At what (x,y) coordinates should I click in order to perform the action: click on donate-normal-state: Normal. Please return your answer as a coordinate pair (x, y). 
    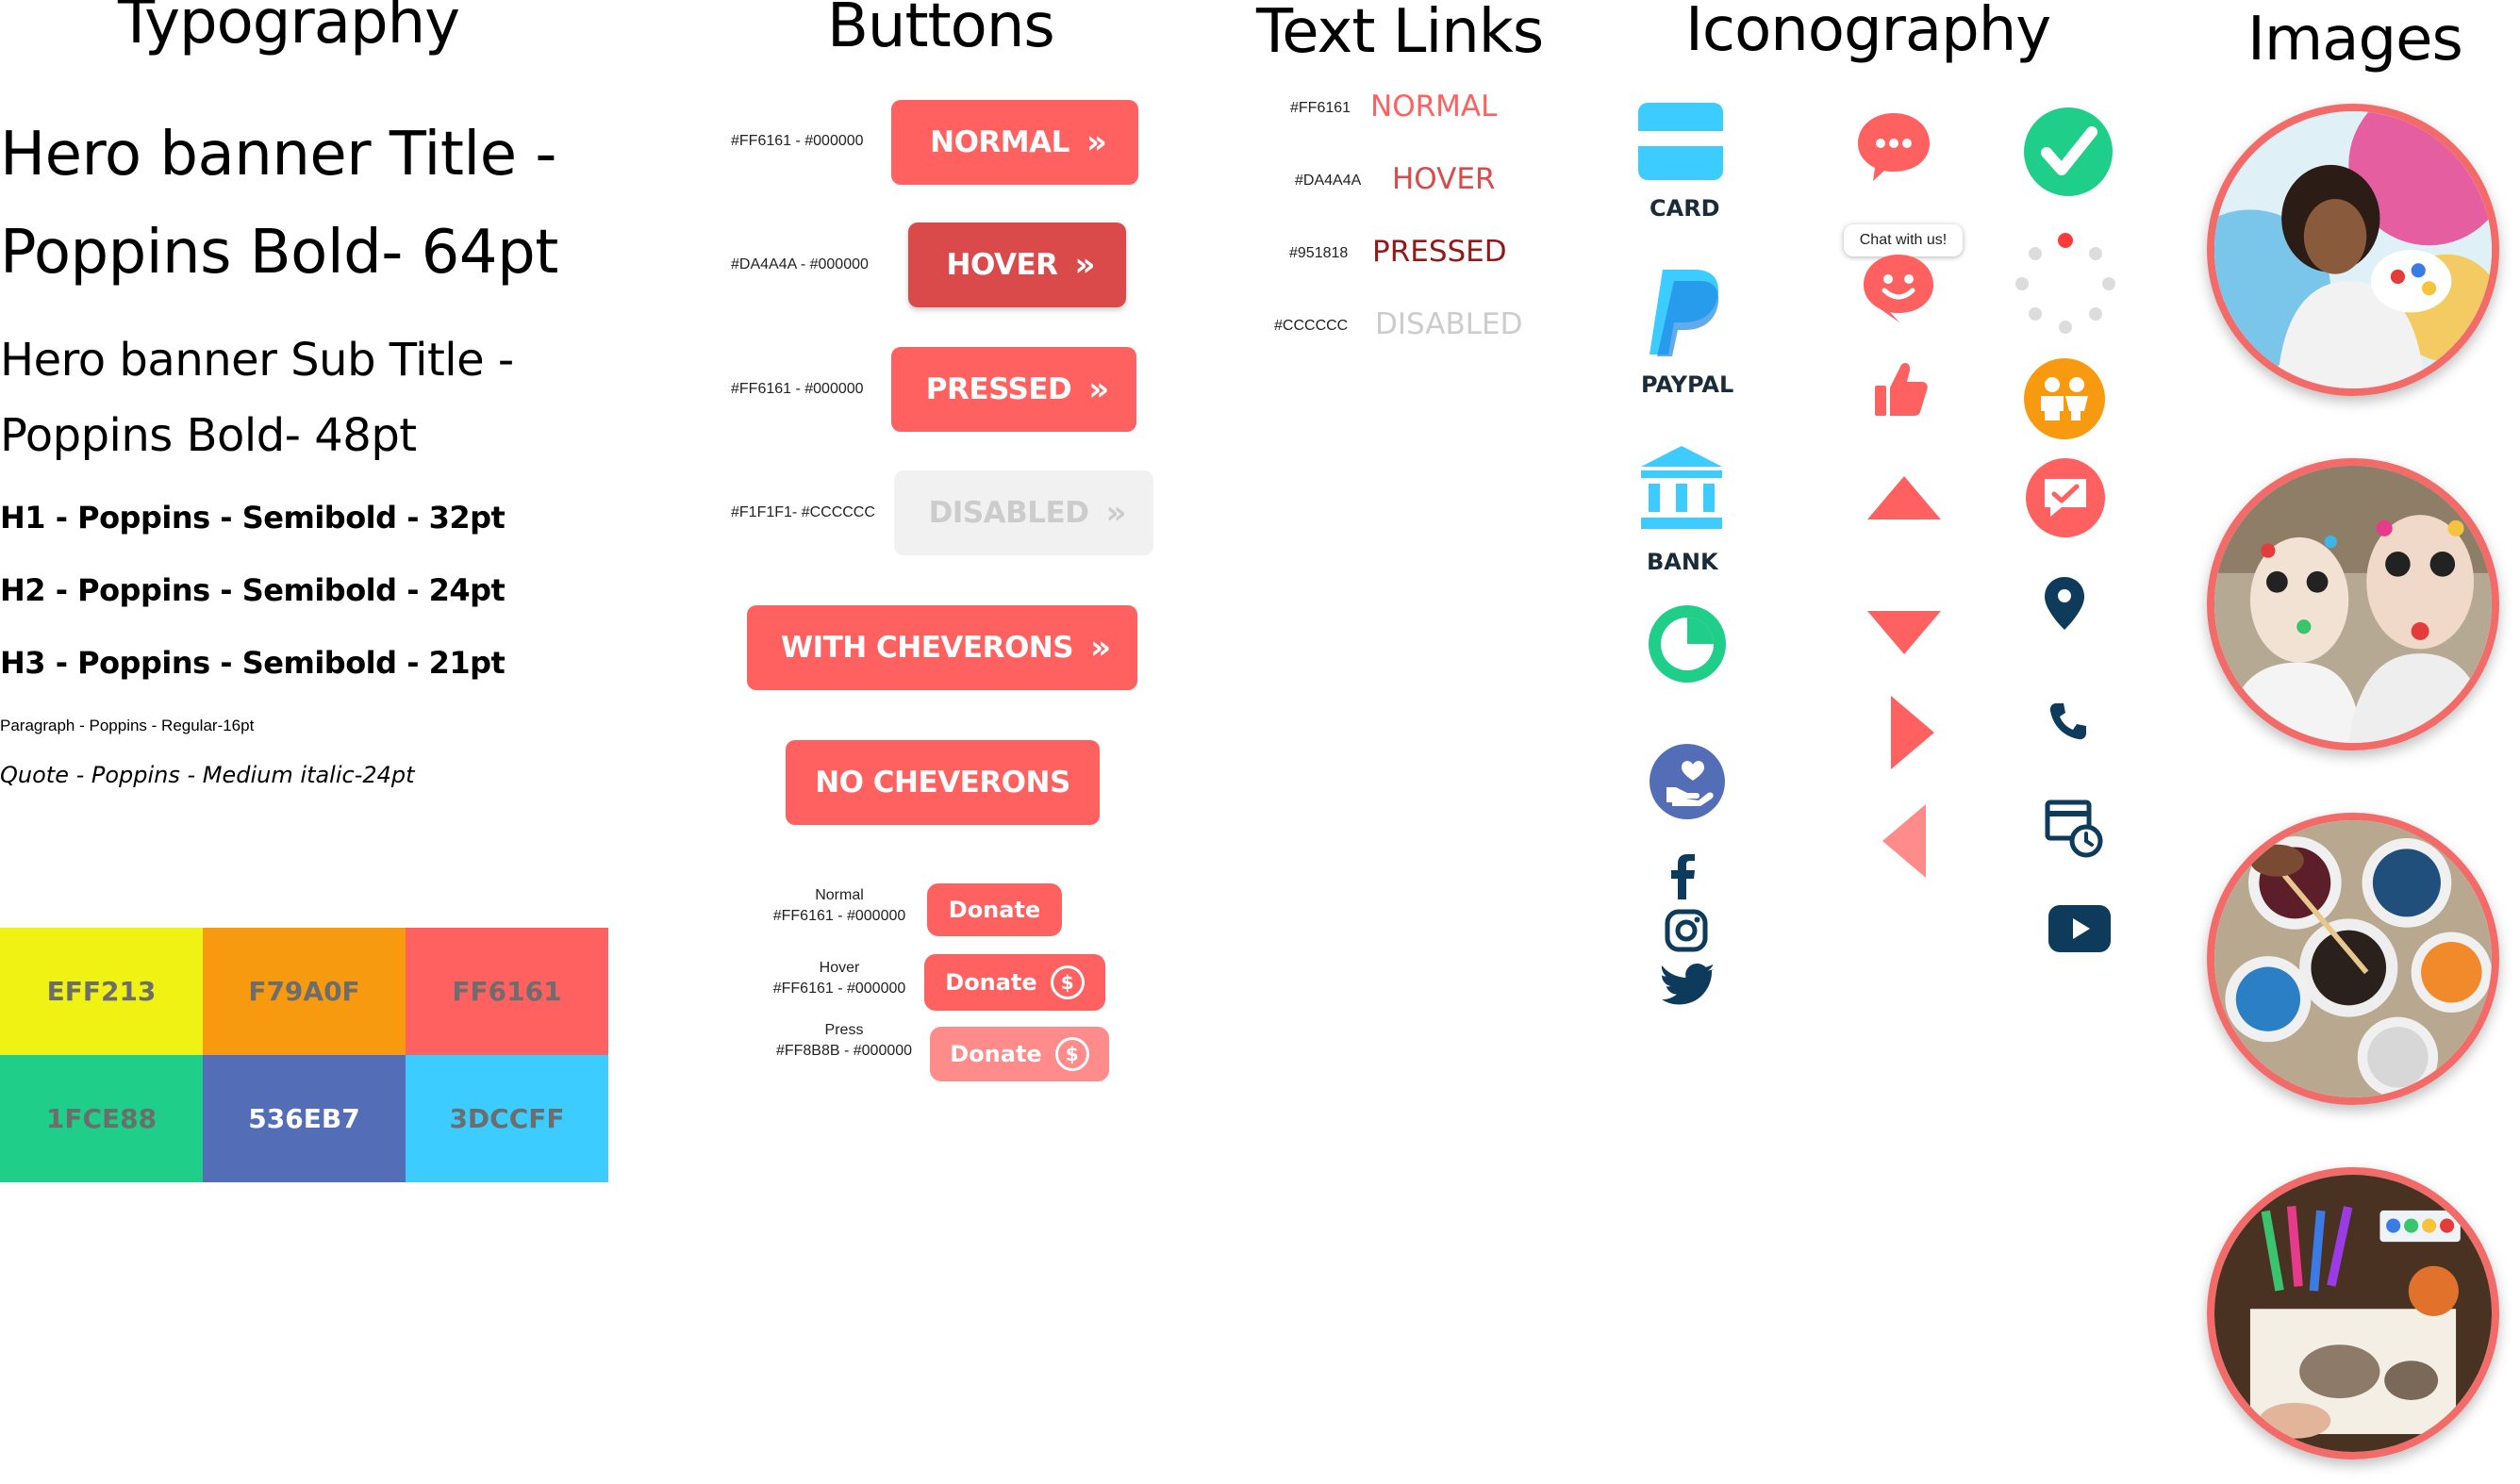
    Looking at the image, I should click on (840, 895).